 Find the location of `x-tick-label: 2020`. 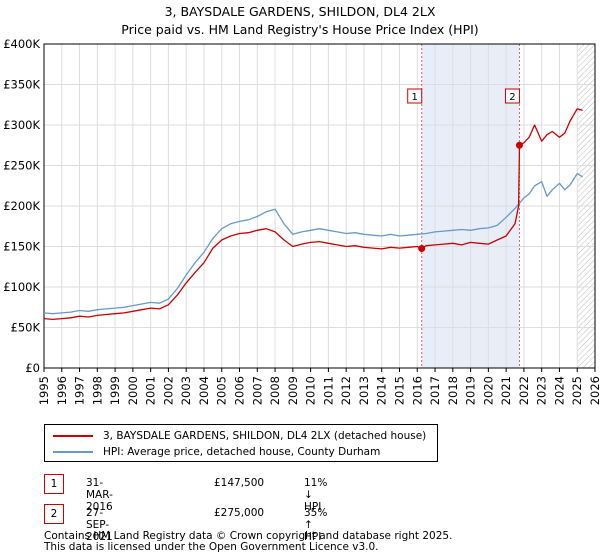

x-tick-label: 2020 is located at coordinates (488, 390).